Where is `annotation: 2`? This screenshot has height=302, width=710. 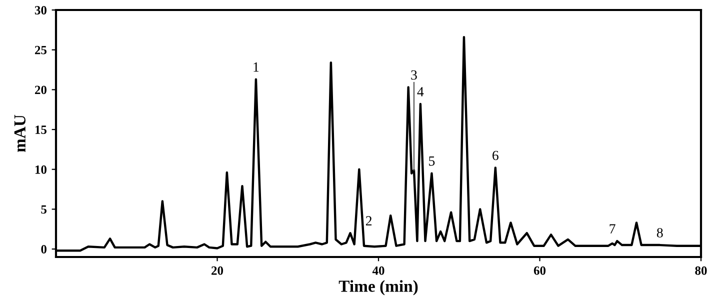
annotation: 2 is located at coordinates (369, 221).